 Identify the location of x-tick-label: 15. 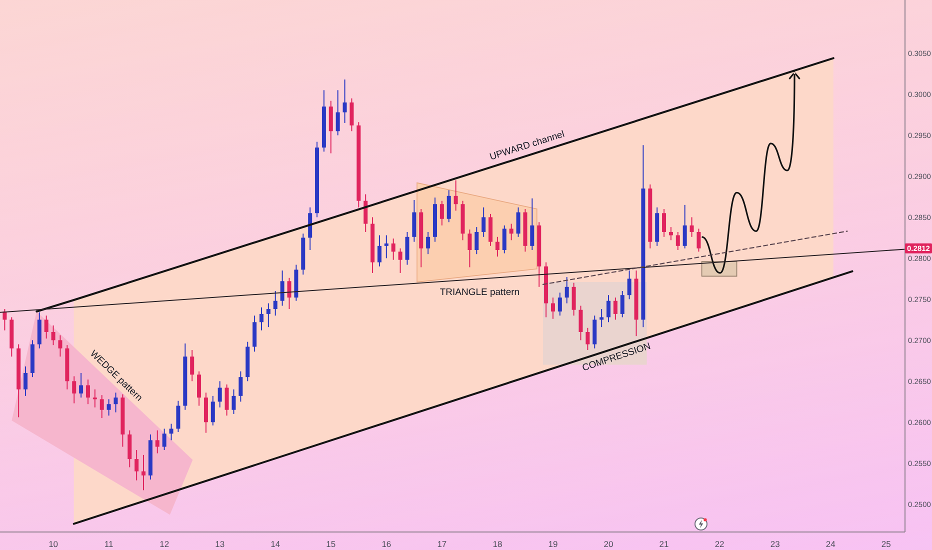
(331, 544).